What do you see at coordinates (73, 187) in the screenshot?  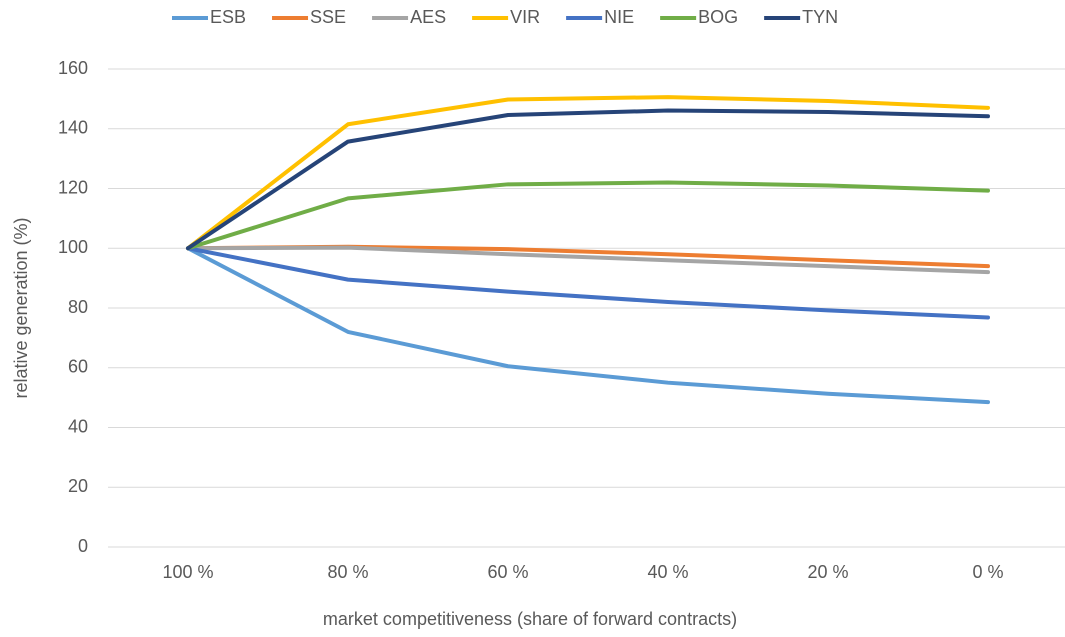 I see `y-tick-label: 120` at bounding box center [73, 187].